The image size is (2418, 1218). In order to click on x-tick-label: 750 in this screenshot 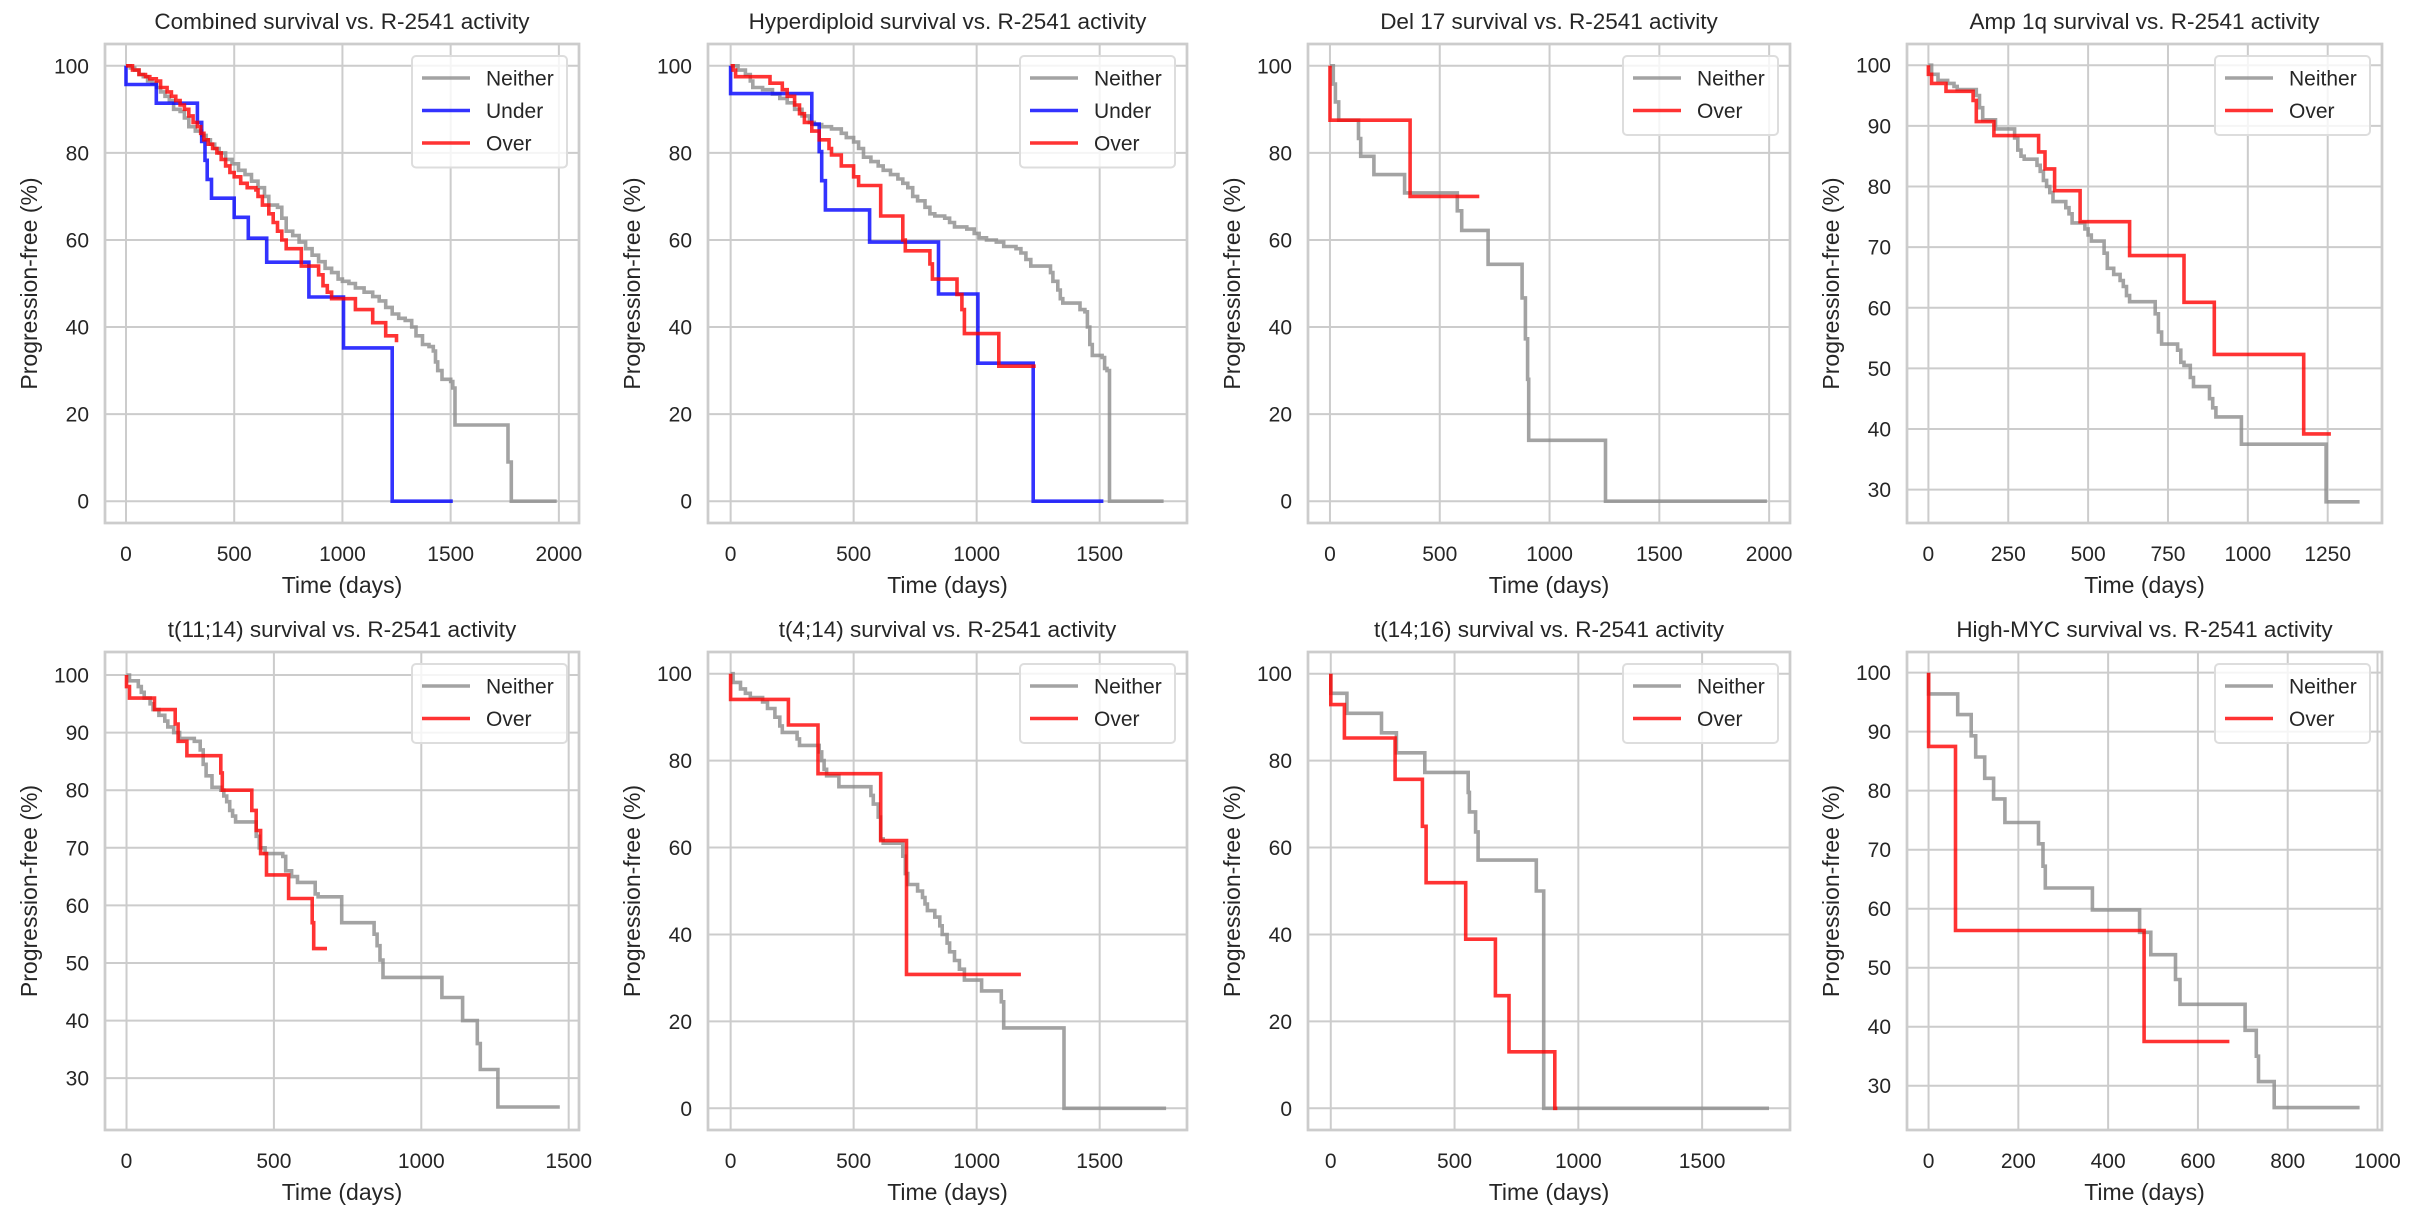, I will do `click(2167, 554)`.